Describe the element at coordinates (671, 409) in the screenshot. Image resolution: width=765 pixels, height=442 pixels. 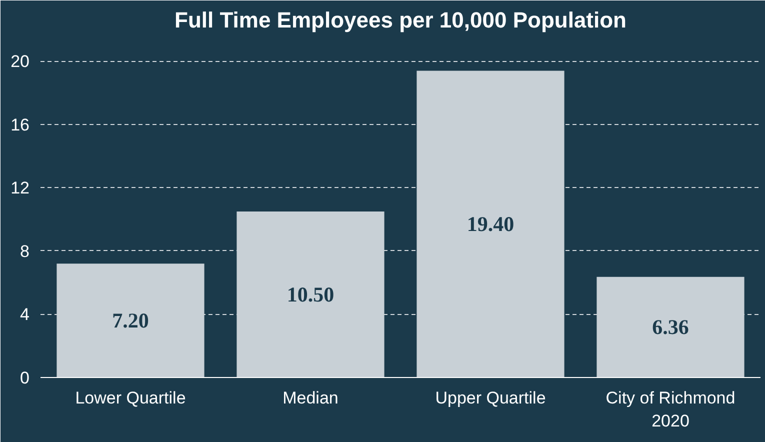
I see `x-tick-label: City of Richmond 2020` at that location.